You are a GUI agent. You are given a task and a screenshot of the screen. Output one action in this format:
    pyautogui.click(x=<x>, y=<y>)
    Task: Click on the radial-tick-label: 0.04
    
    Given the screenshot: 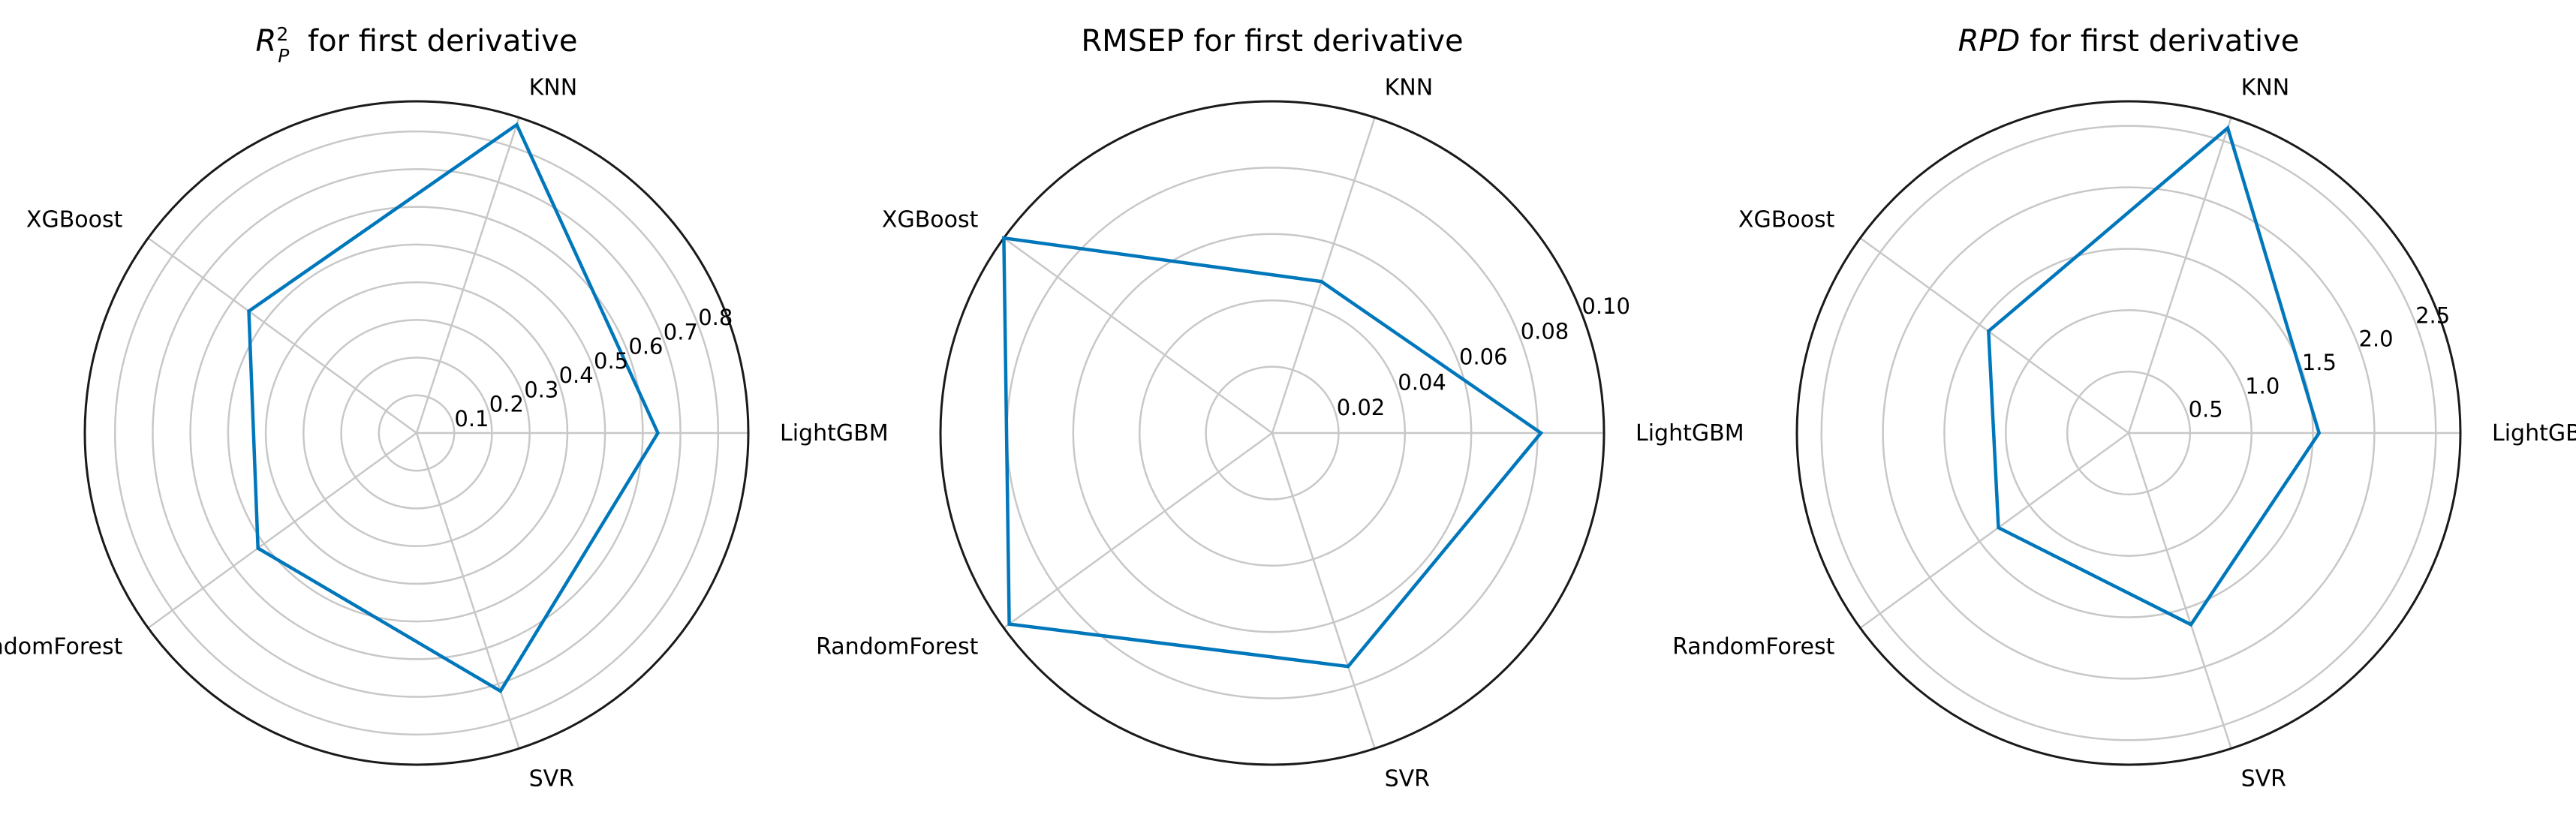 What is the action you would take?
    pyautogui.click(x=1422, y=382)
    